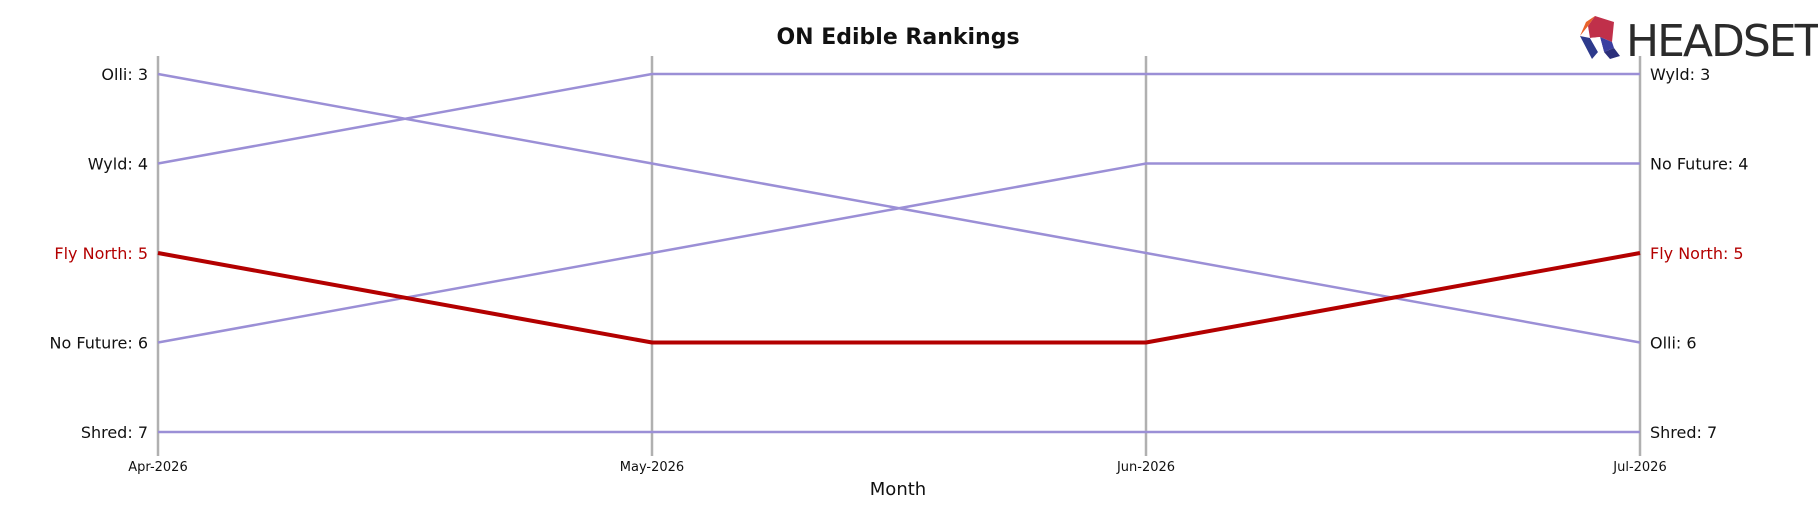 This screenshot has height=507, width=1818. Describe the element at coordinates (1699, 164) in the screenshot. I see `right-rank-label-no-future: No Future: 4` at that location.